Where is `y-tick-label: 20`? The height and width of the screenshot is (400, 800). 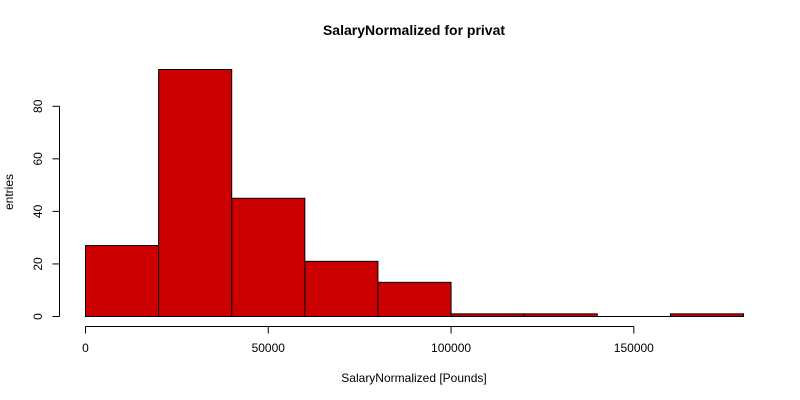
y-tick-label: 20 is located at coordinates (38, 264).